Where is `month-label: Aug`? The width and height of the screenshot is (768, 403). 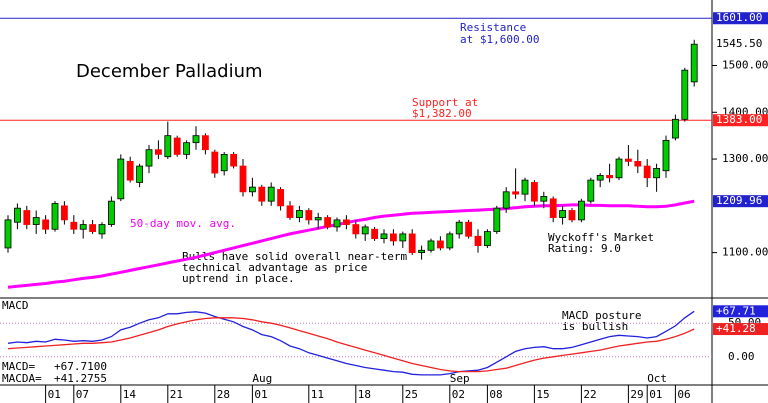 month-label: Aug is located at coordinates (262, 378).